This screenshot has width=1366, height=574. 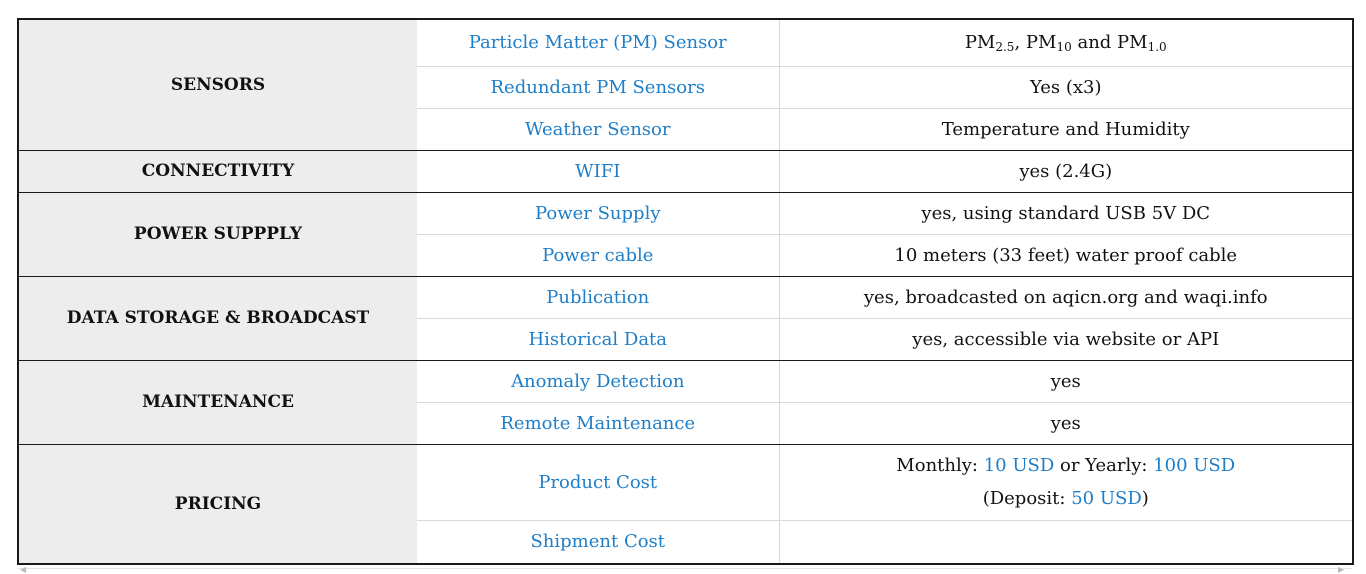 I want to click on table-row: Redundant PM Sensors Yes (x3), so click(x=685, y=87).